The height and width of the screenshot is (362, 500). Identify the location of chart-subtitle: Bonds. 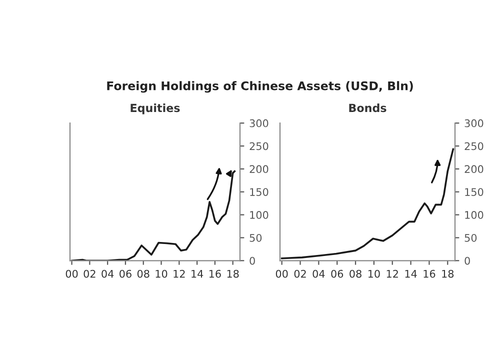
(367, 108).